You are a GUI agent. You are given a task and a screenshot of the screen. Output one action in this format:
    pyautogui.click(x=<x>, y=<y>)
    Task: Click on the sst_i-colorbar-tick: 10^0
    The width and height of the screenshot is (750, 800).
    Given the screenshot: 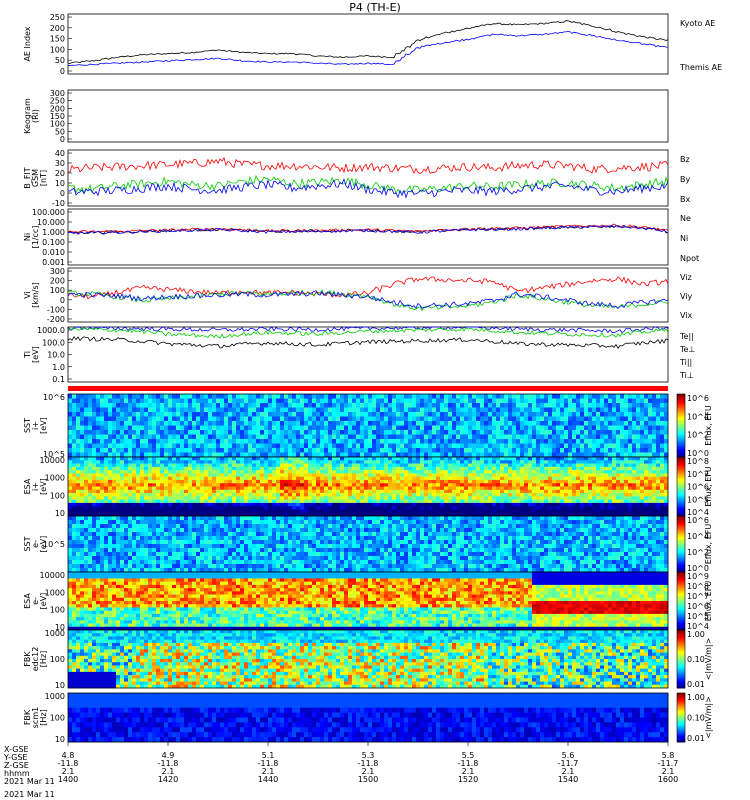 What is the action you would take?
    pyautogui.click(x=698, y=453)
    